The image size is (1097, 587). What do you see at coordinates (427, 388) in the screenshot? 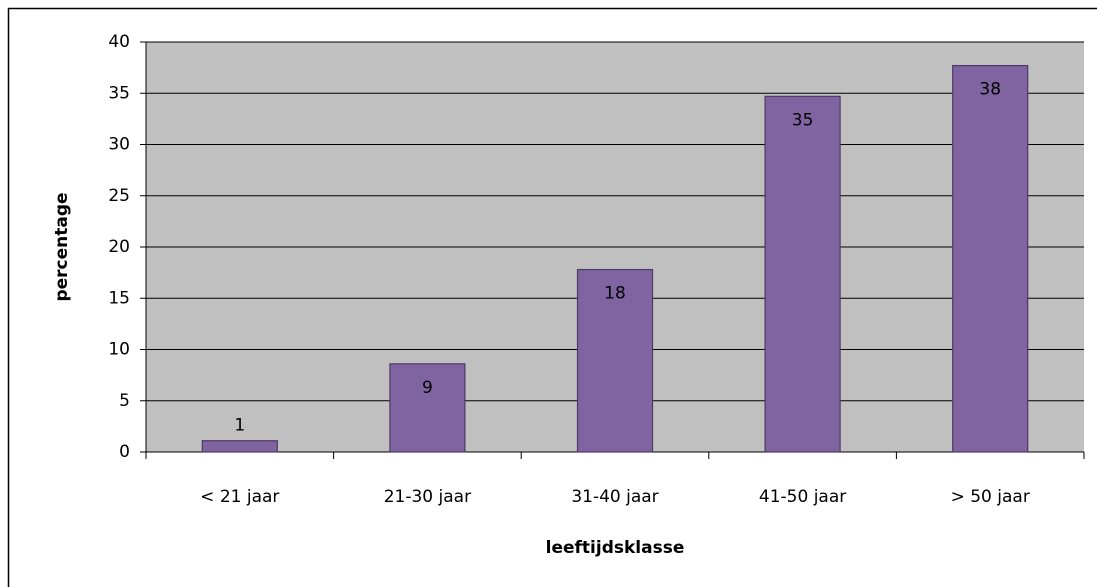
I see `data-label: 9` at bounding box center [427, 388].